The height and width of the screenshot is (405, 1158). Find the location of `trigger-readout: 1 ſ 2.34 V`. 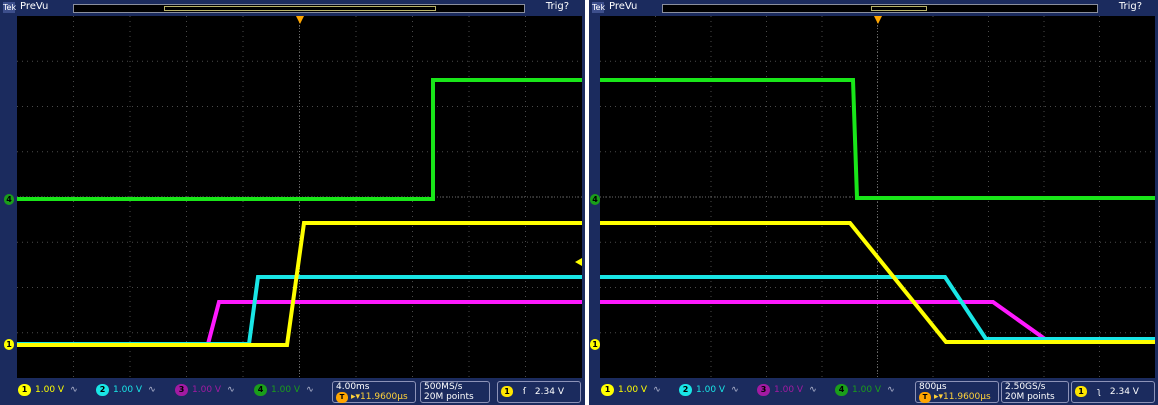

trigger-readout: 1 ſ 2.34 V is located at coordinates (539, 392).